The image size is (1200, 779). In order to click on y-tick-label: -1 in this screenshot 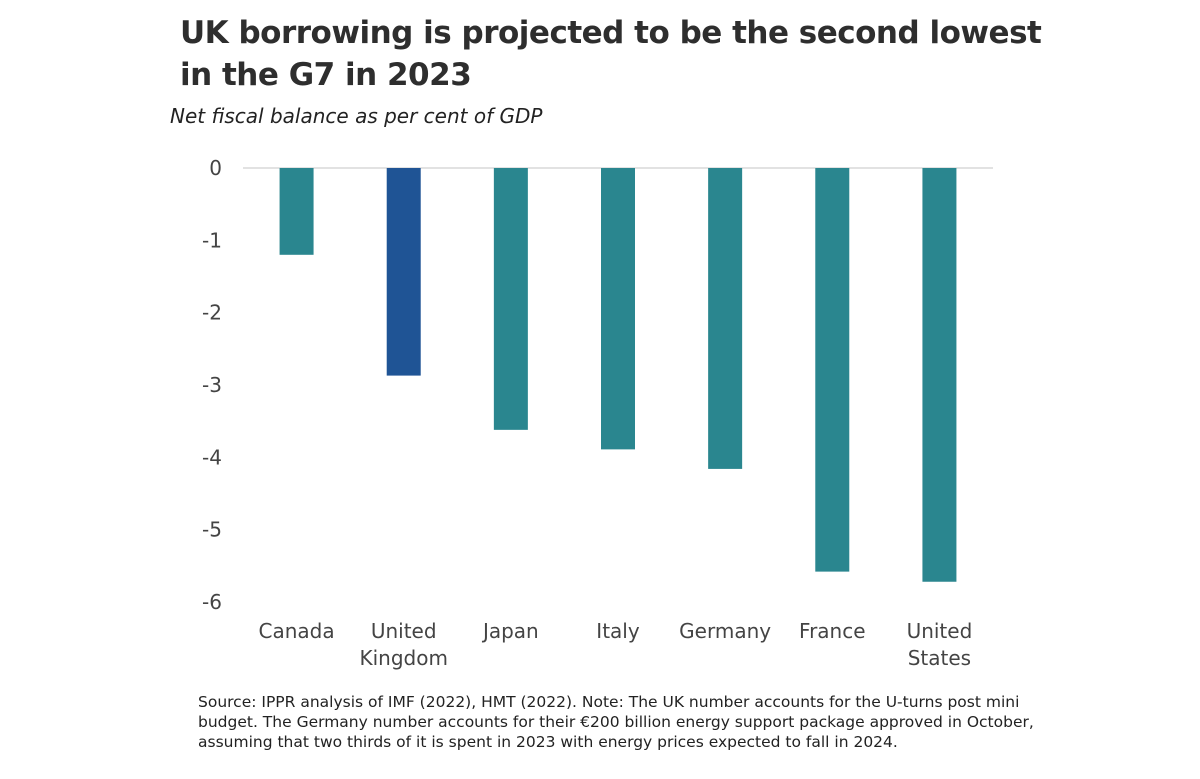, I will do `click(212, 240)`.